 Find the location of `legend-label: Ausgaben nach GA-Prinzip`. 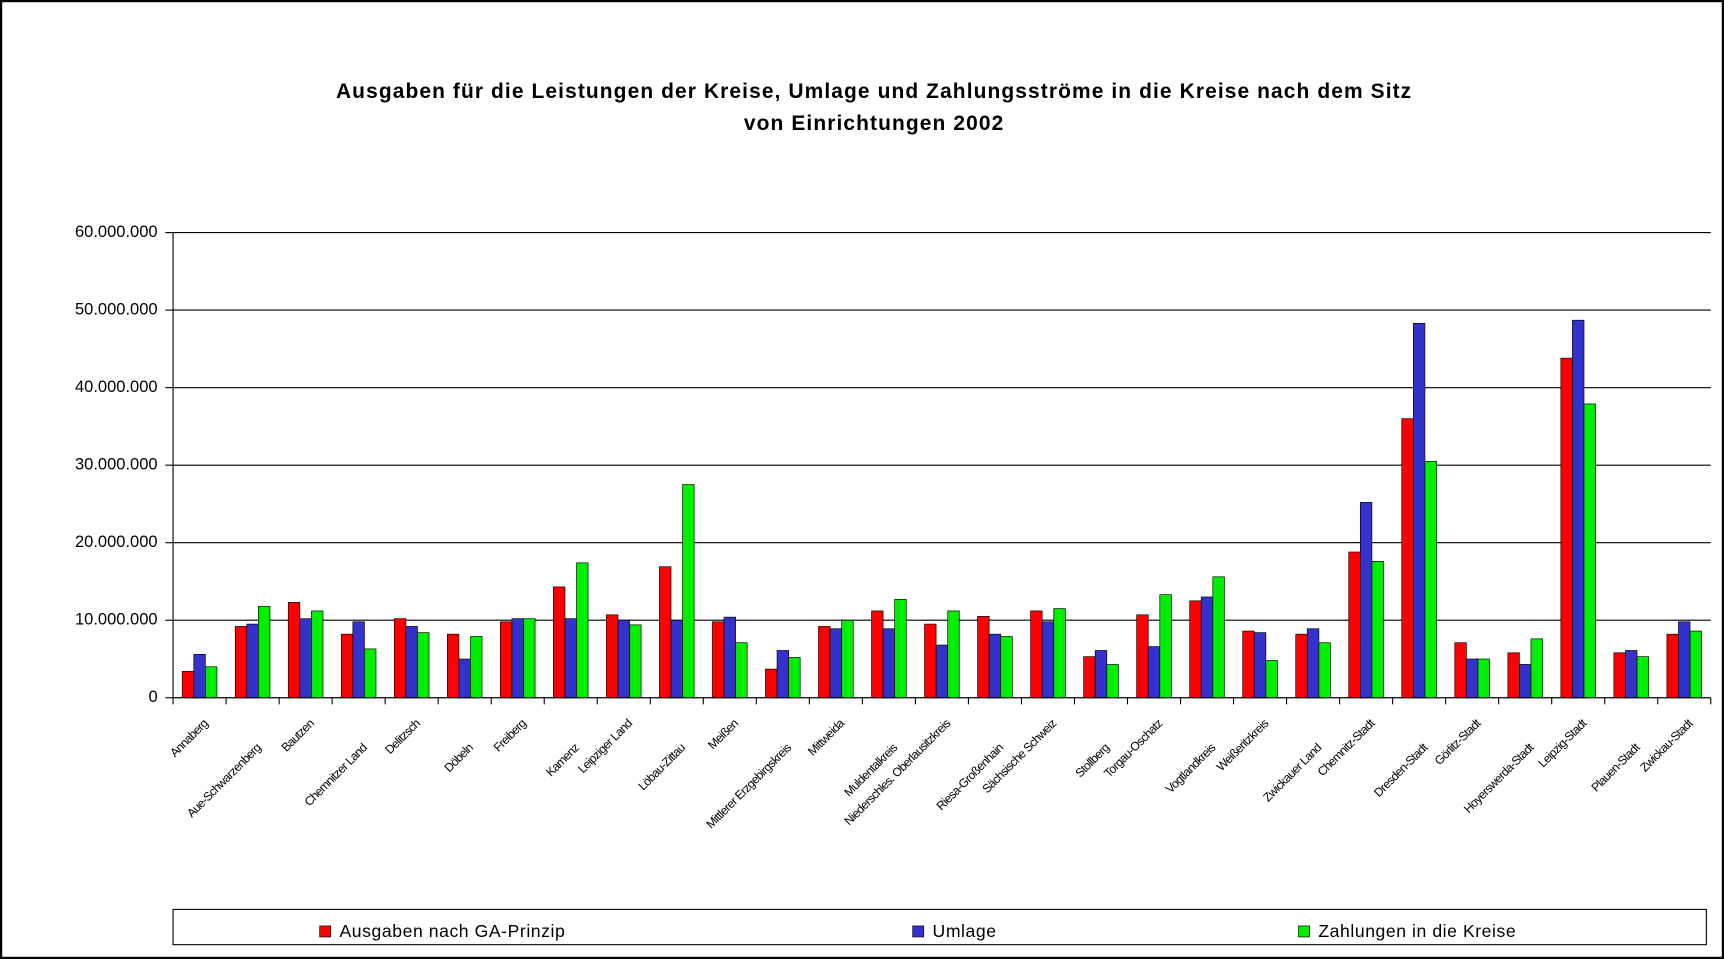

legend-label: Ausgaben nach GA-Prinzip is located at coordinates (453, 931).